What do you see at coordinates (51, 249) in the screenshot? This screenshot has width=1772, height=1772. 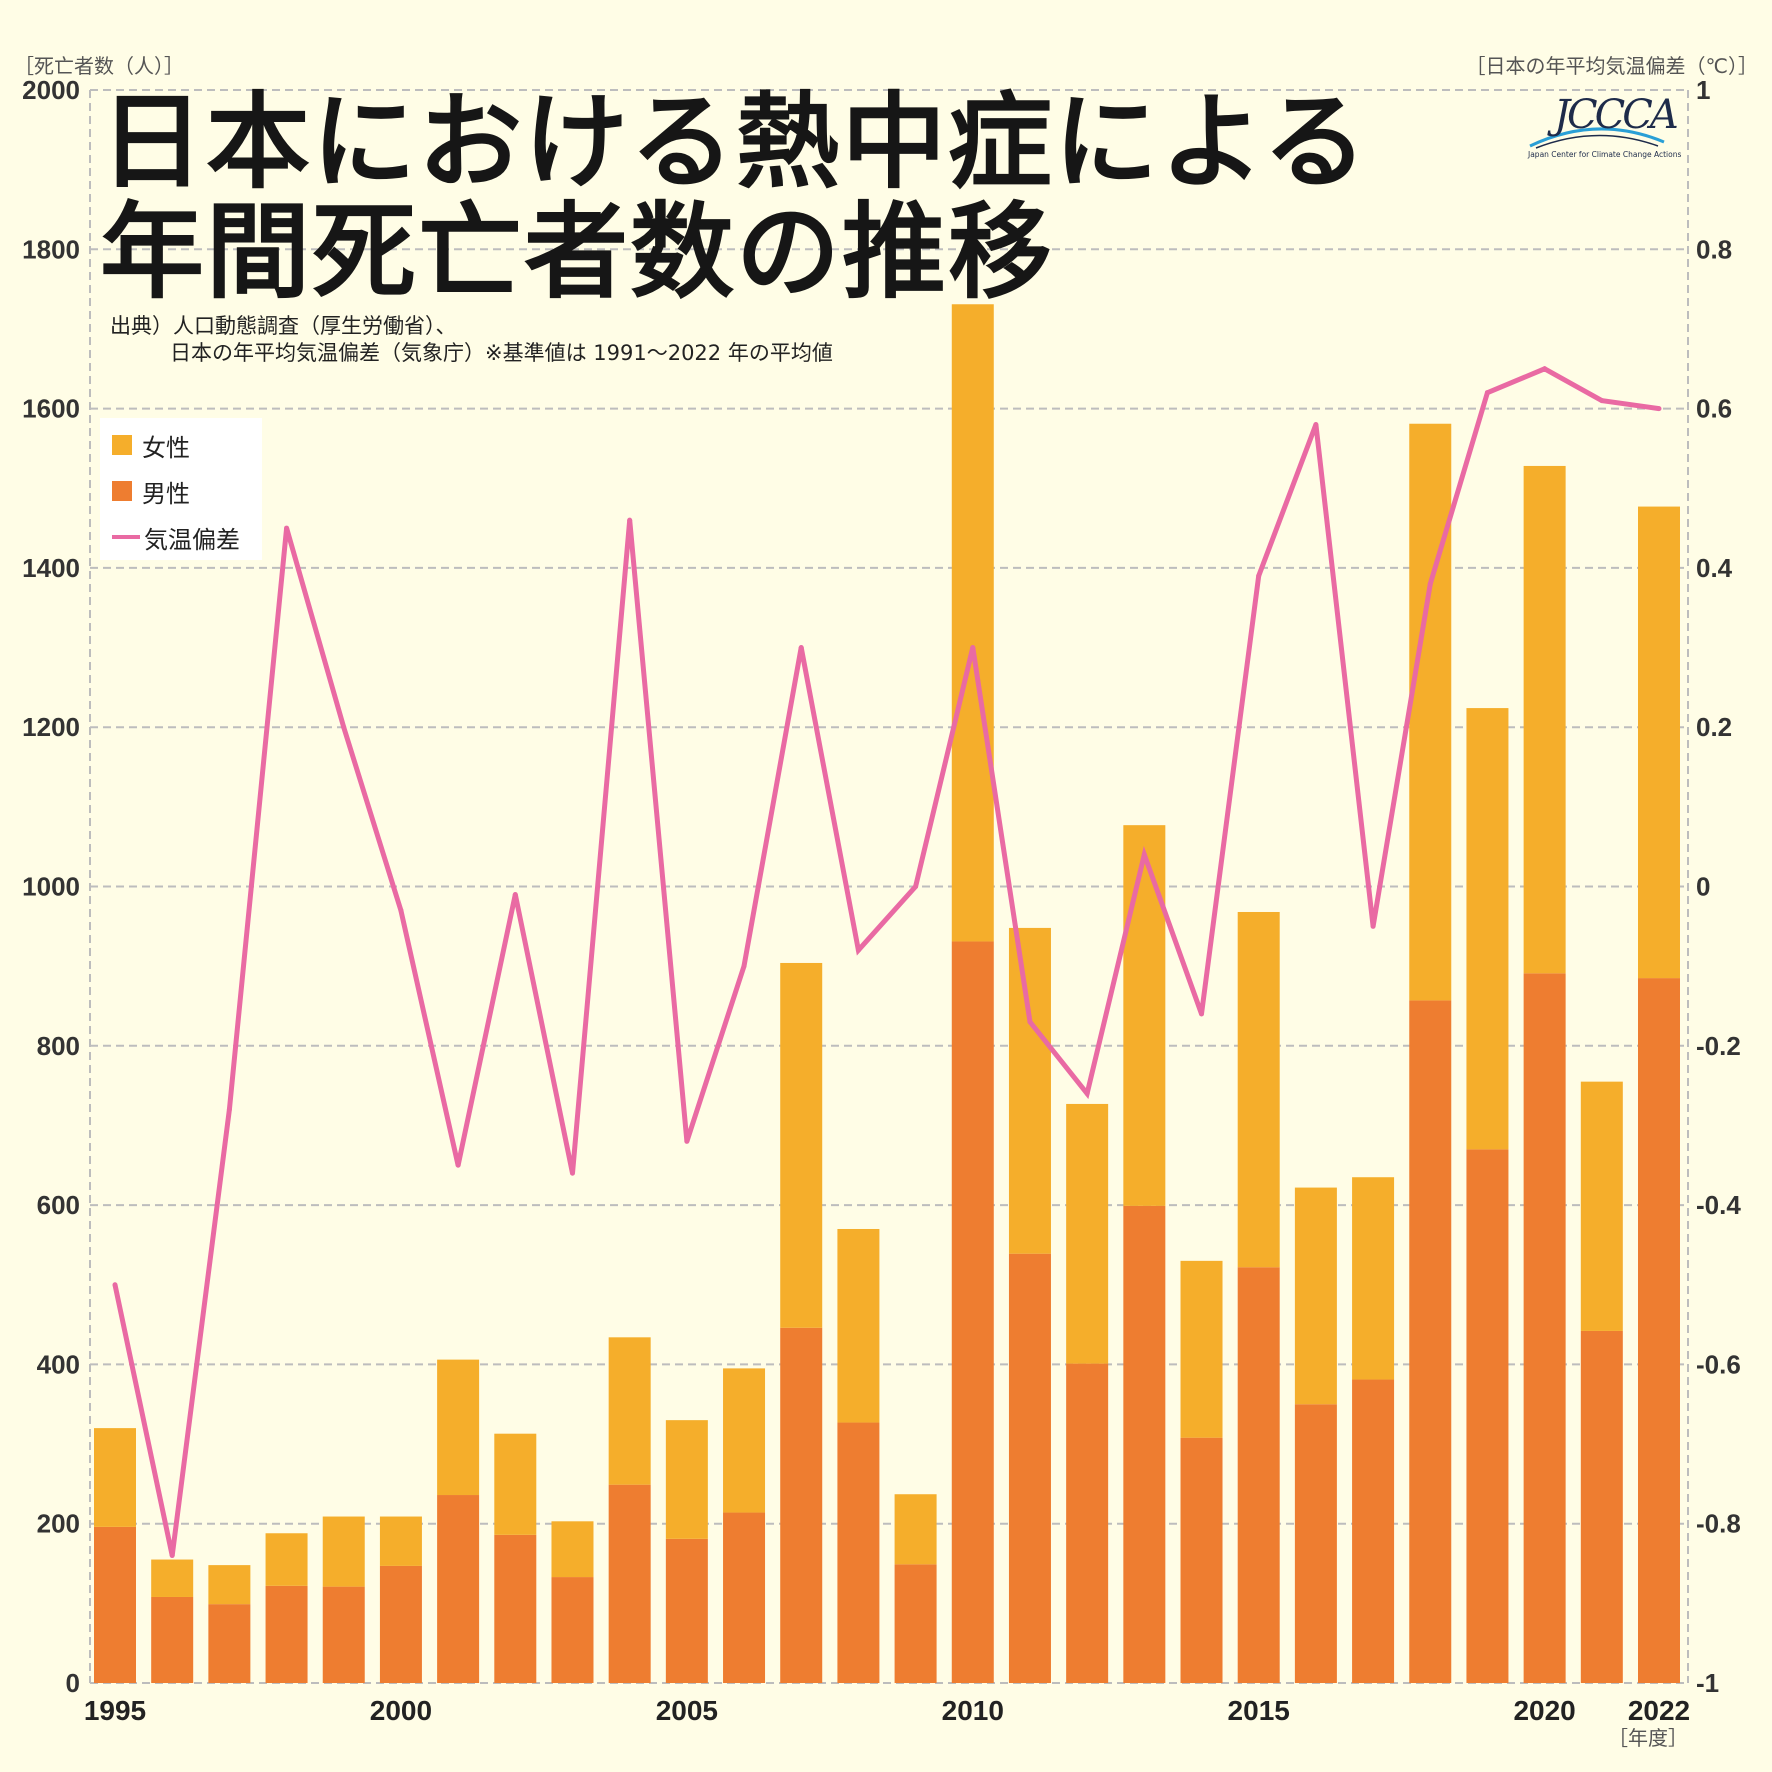 I see `y-tick-label-left: 1800` at bounding box center [51, 249].